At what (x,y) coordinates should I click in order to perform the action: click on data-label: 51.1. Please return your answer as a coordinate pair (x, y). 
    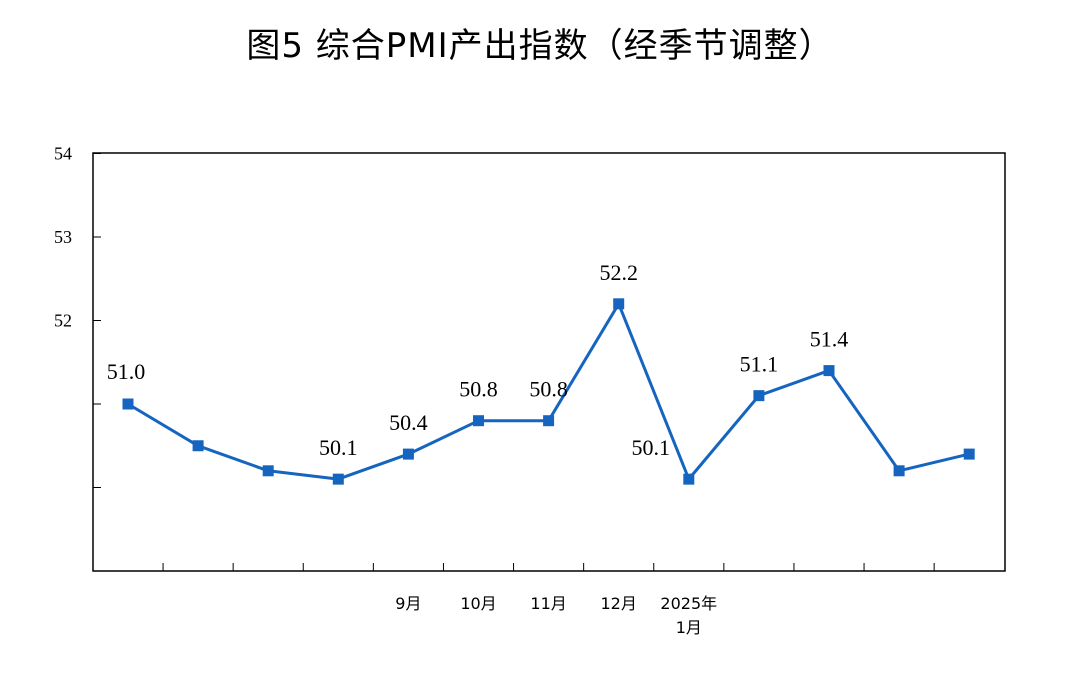
    Looking at the image, I should click on (759, 364).